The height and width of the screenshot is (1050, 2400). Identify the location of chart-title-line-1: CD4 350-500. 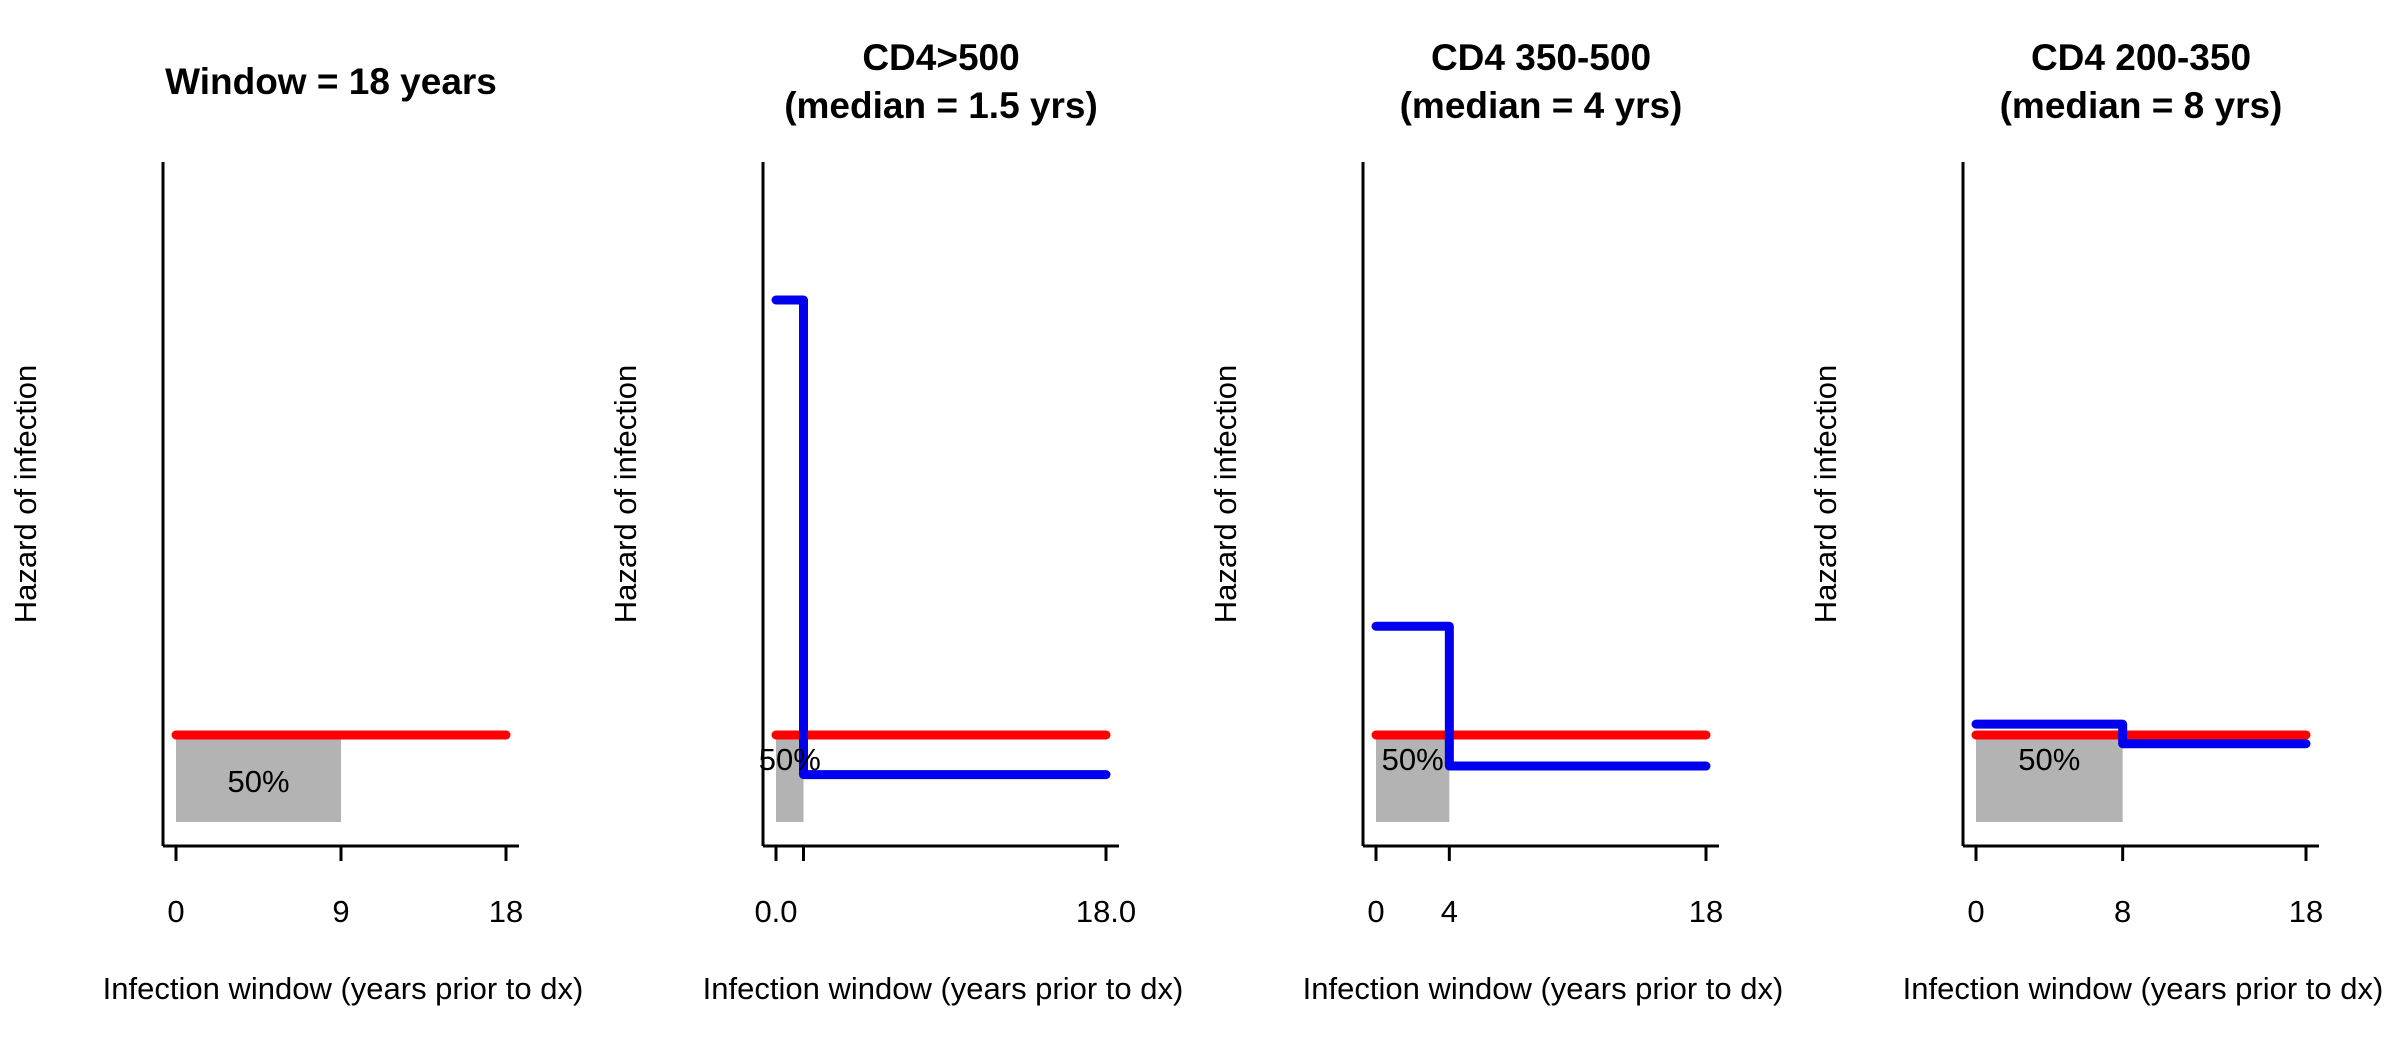
(1541, 57).